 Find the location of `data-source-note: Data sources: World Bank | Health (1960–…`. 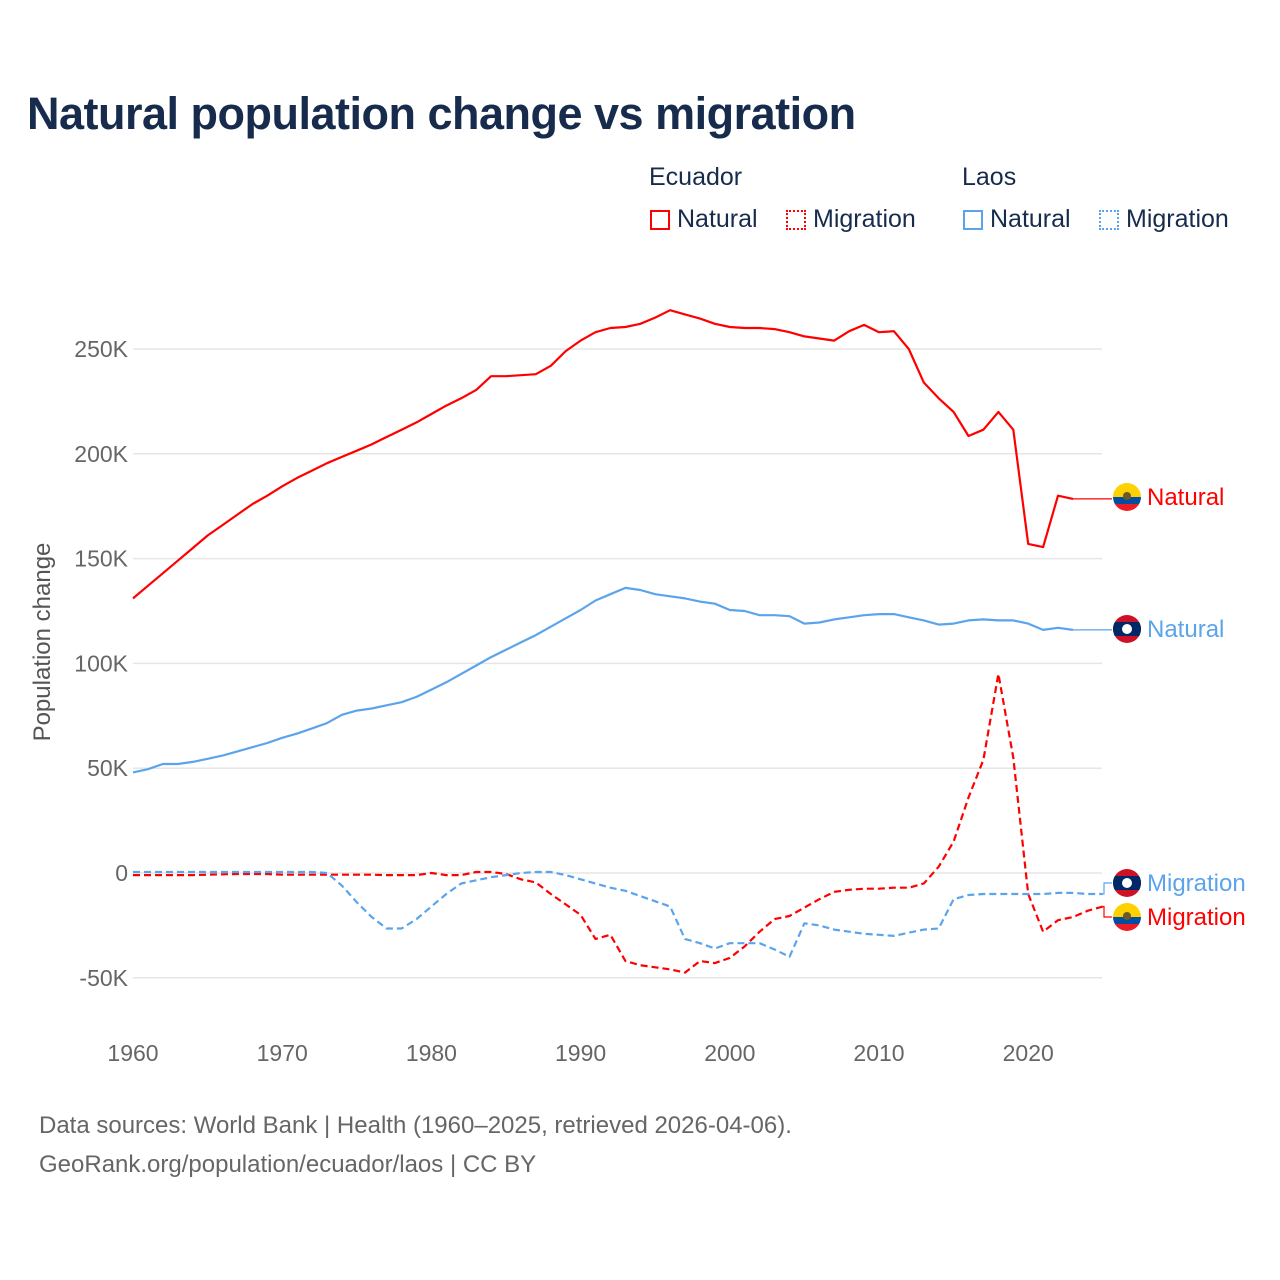

data-source-note: Data sources: World Bank | Health (1960–… is located at coordinates (415, 1125).